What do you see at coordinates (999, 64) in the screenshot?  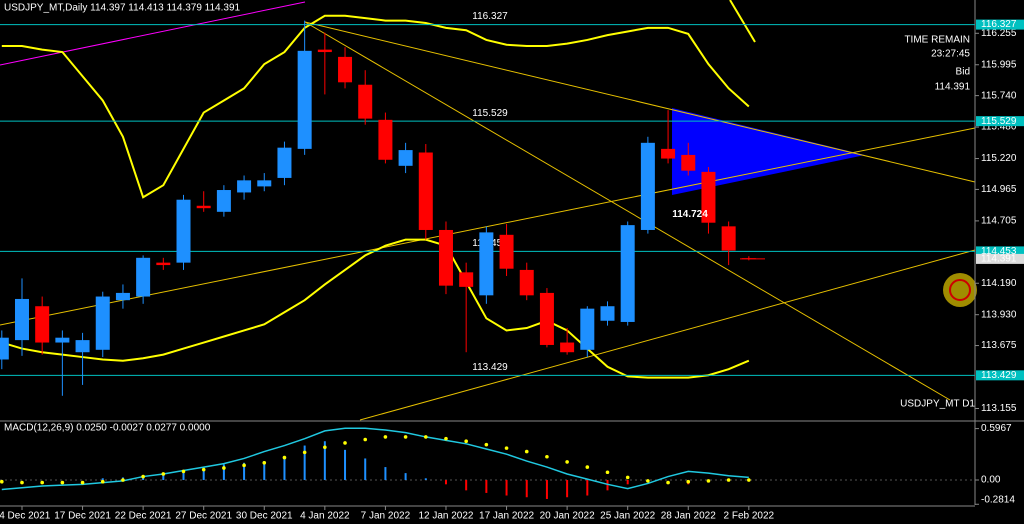 I see `y-tick-label: 115.995` at bounding box center [999, 64].